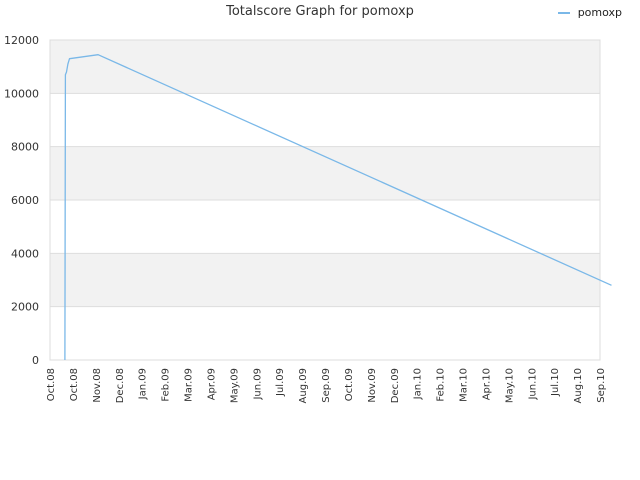  Describe the element at coordinates (21, 40) in the screenshot. I see `y-tick-label: 12000` at that location.